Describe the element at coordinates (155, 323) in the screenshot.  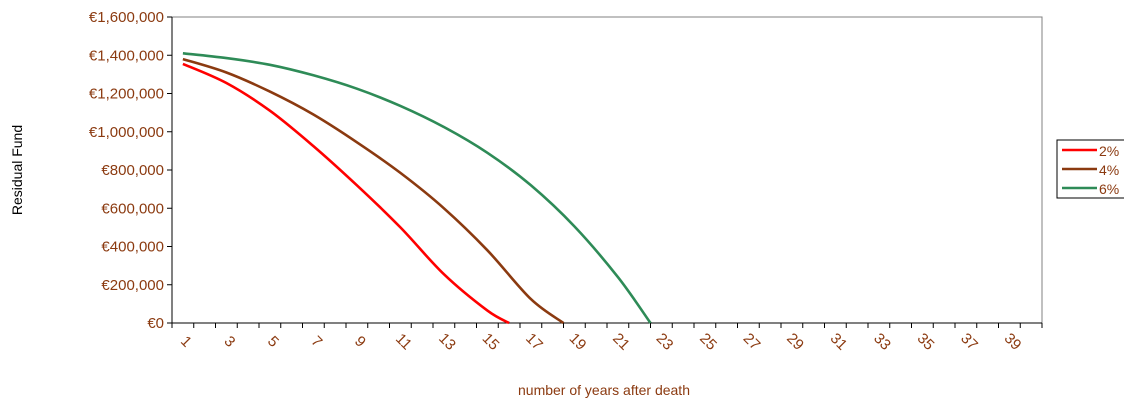
I see `y-tick-label: €0` at that location.